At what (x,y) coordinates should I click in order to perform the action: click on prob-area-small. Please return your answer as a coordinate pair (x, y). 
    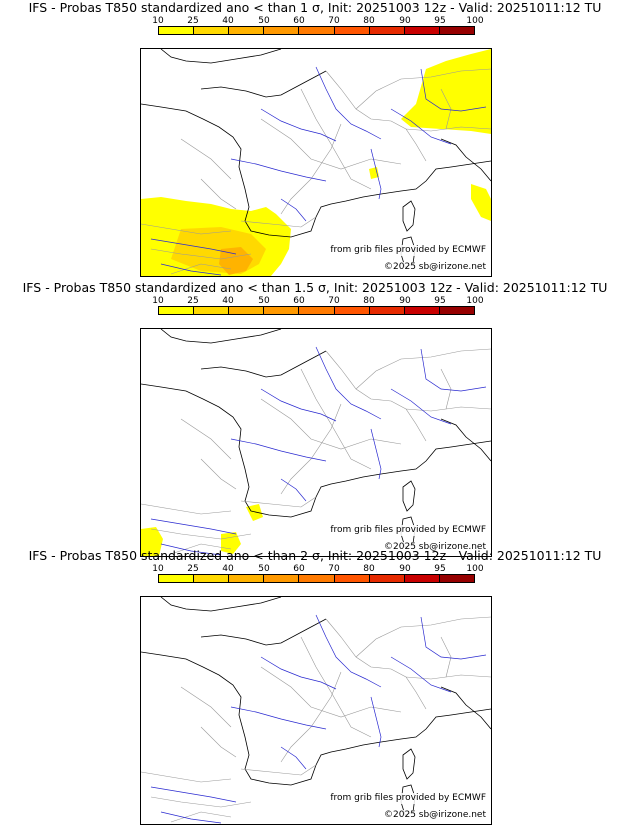
    Looking at the image, I should click on (374, 173).